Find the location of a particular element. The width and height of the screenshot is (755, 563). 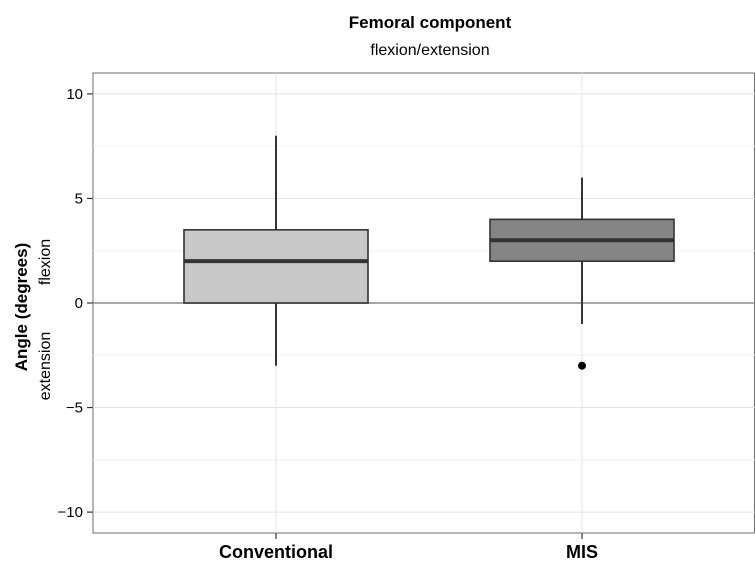

y-tick-label: 0 is located at coordinates (79, 303).